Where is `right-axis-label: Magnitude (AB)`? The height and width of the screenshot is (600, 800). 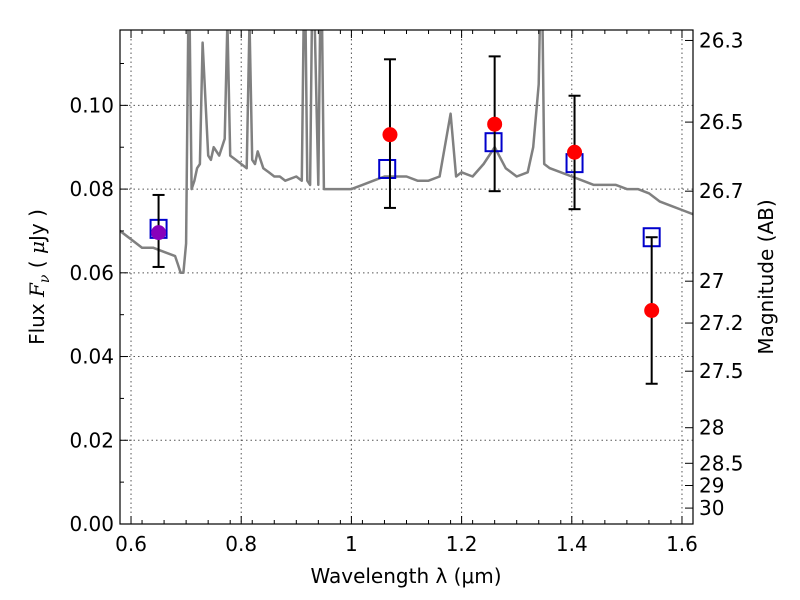
right-axis-label: Magnitude (AB) is located at coordinates (766, 276).